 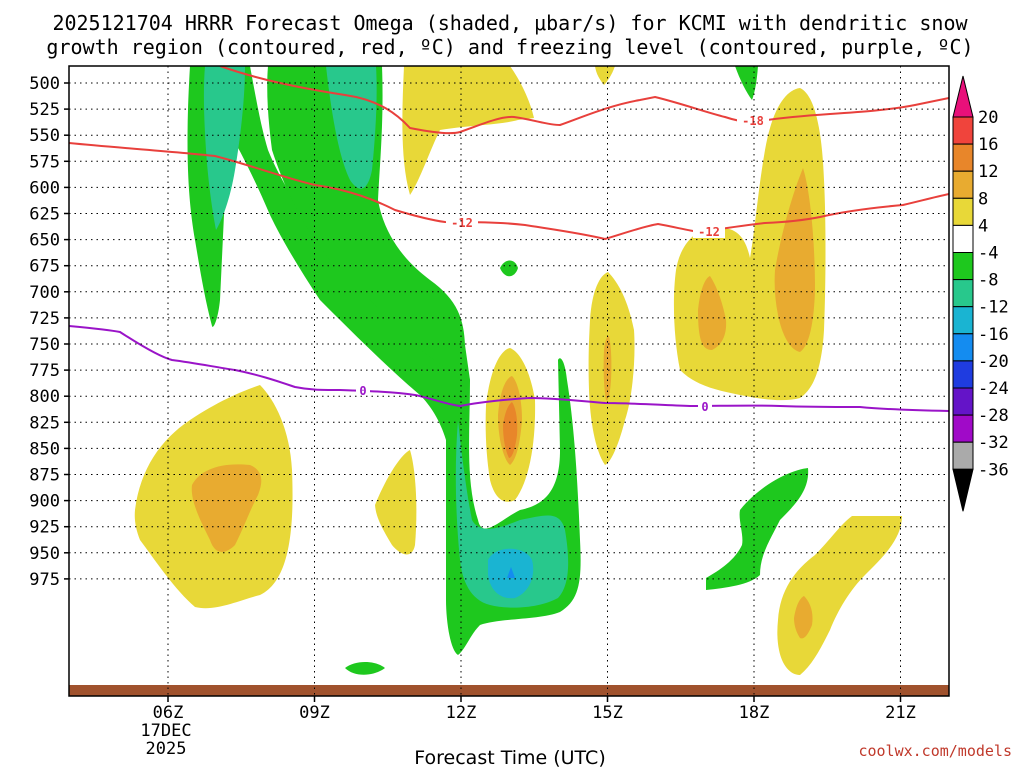 What do you see at coordinates (44, 136) in the screenshot?
I see `y-tick-label: 550` at bounding box center [44, 136].